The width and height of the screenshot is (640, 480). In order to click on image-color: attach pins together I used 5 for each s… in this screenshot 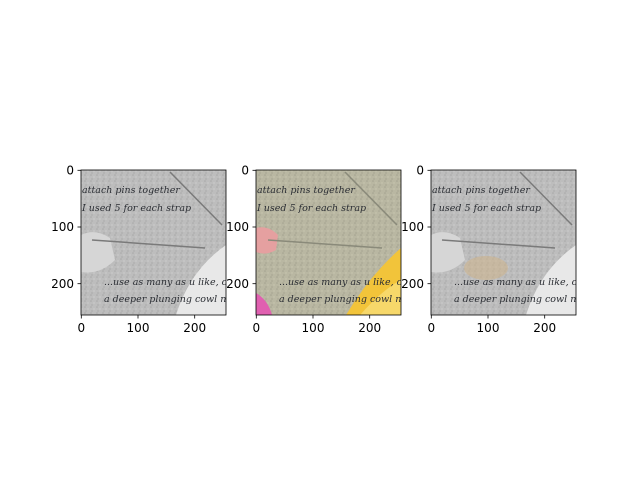, I will do `click(340, 242)`.